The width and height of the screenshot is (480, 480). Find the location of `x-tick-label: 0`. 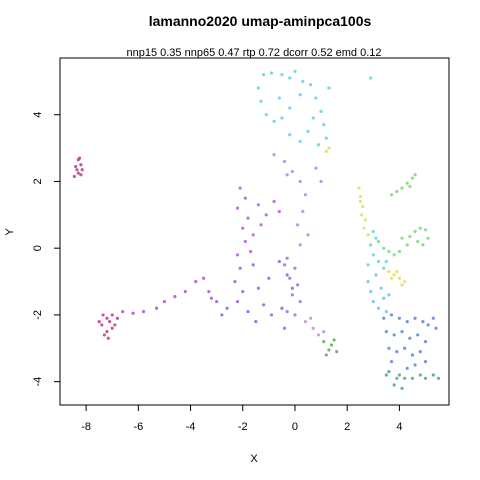

x-tick-label: 0 is located at coordinates (295, 427).